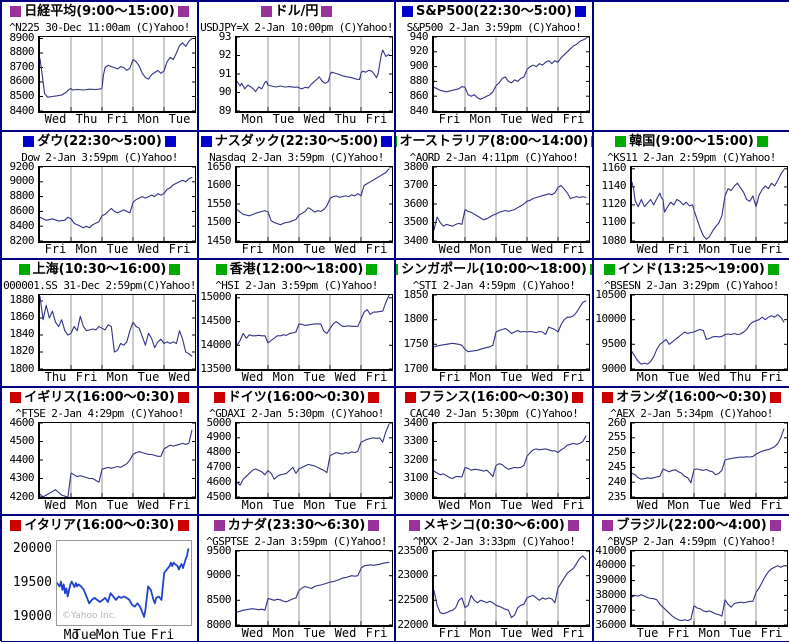 The image size is (789, 642). Describe the element at coordinates (691, 525) in the screenshot. I see `chart-title-row: ブラジル(22:00〜4:00)` at that location.